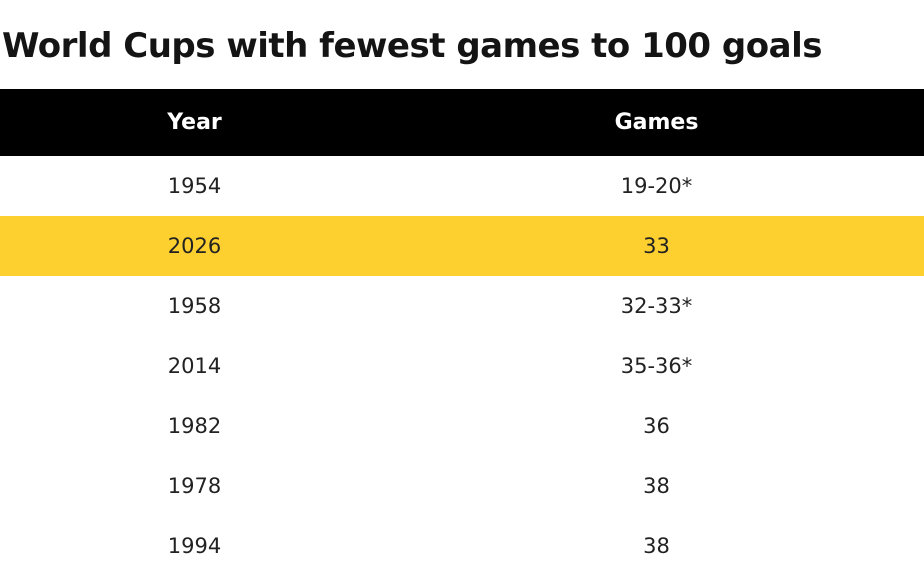 Image resolution: width=924 pixels, height=579 pixels. Describe the element at coordinates (194, 306) in the screenshot. I see `year-cell: 1958` at that location.